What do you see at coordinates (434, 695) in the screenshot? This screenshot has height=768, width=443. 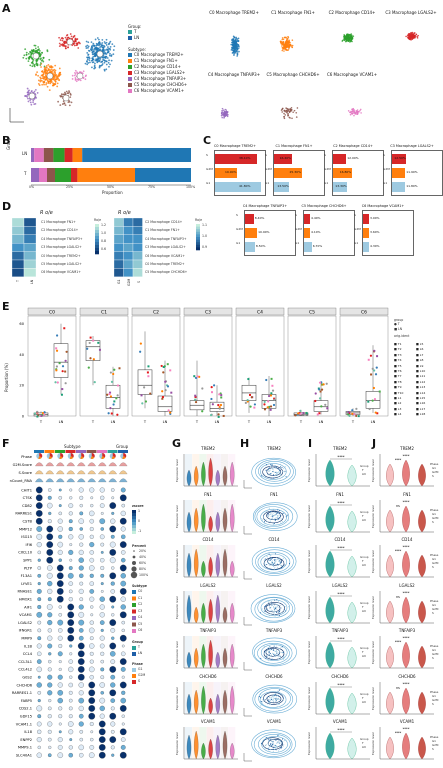 I see `legend-item: G1` at bounding box center [434, 695].